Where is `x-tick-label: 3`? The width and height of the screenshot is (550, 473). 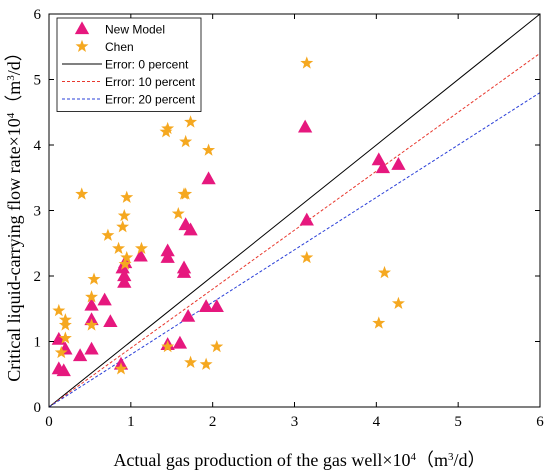 x-tick-label: 3 is located at coordinates (295, 422).